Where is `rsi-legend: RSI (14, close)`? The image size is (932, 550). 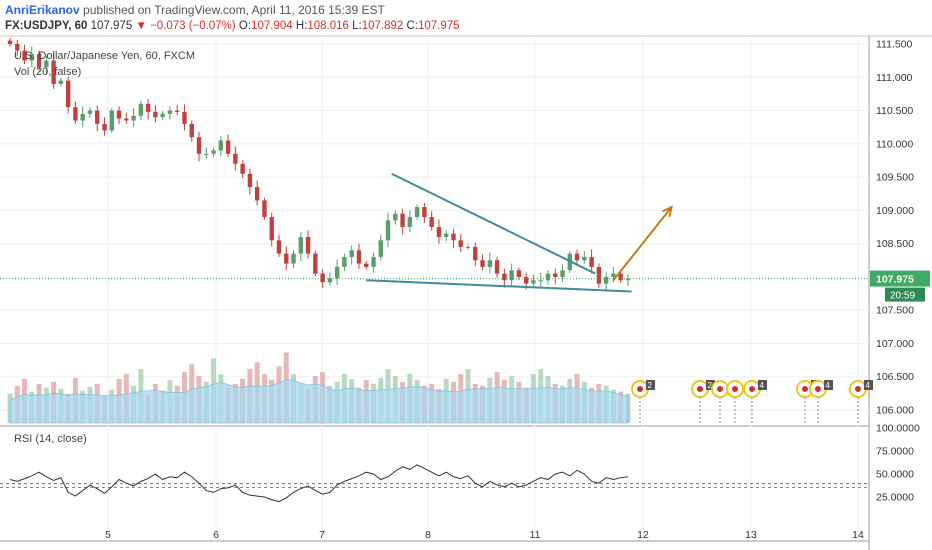 rsi-legend: RSI (14, close) is located at coordinates (50, 439).